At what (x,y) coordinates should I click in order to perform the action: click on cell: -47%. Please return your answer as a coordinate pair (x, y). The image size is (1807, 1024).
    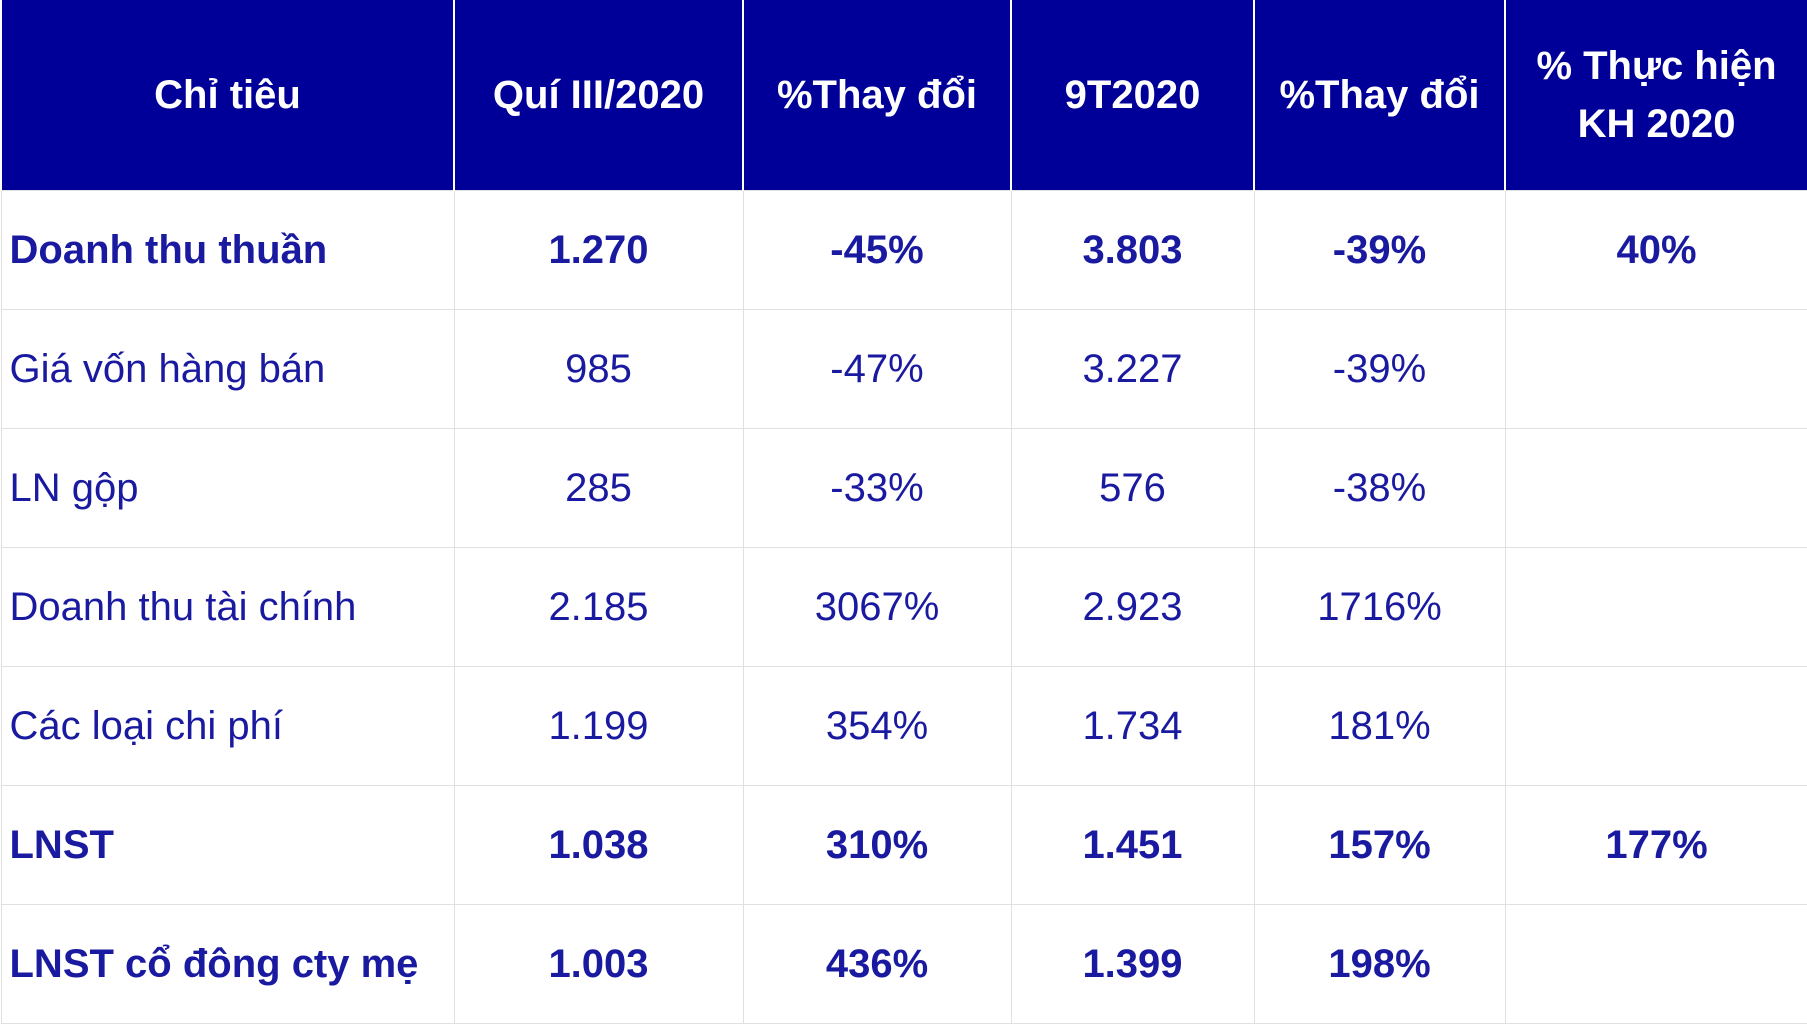
    Looking at the image, I should click on (877, 369).